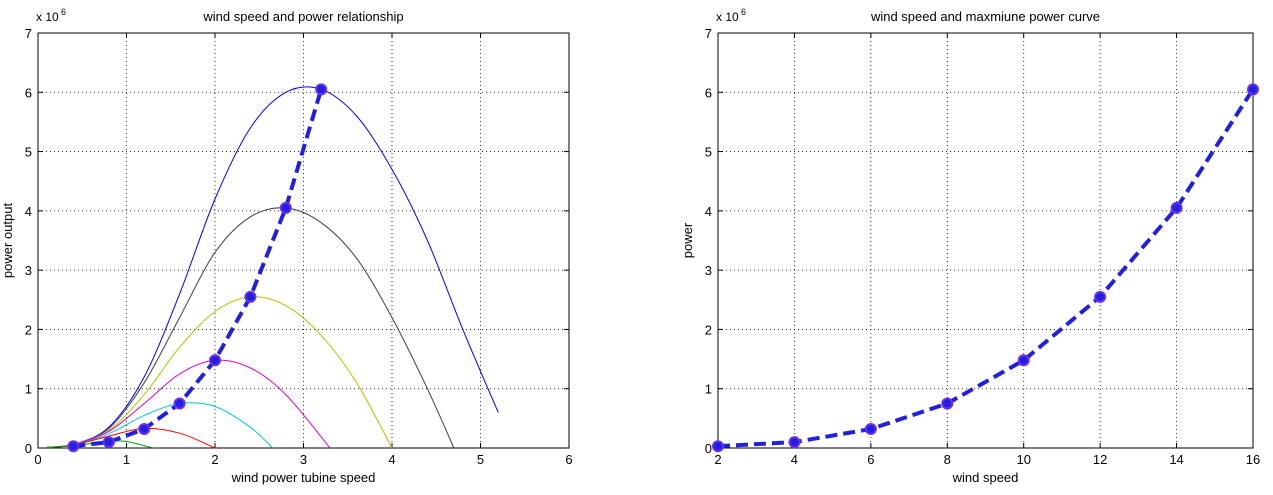  I want to click on x-tick-label: 16, so click(1253, 459).